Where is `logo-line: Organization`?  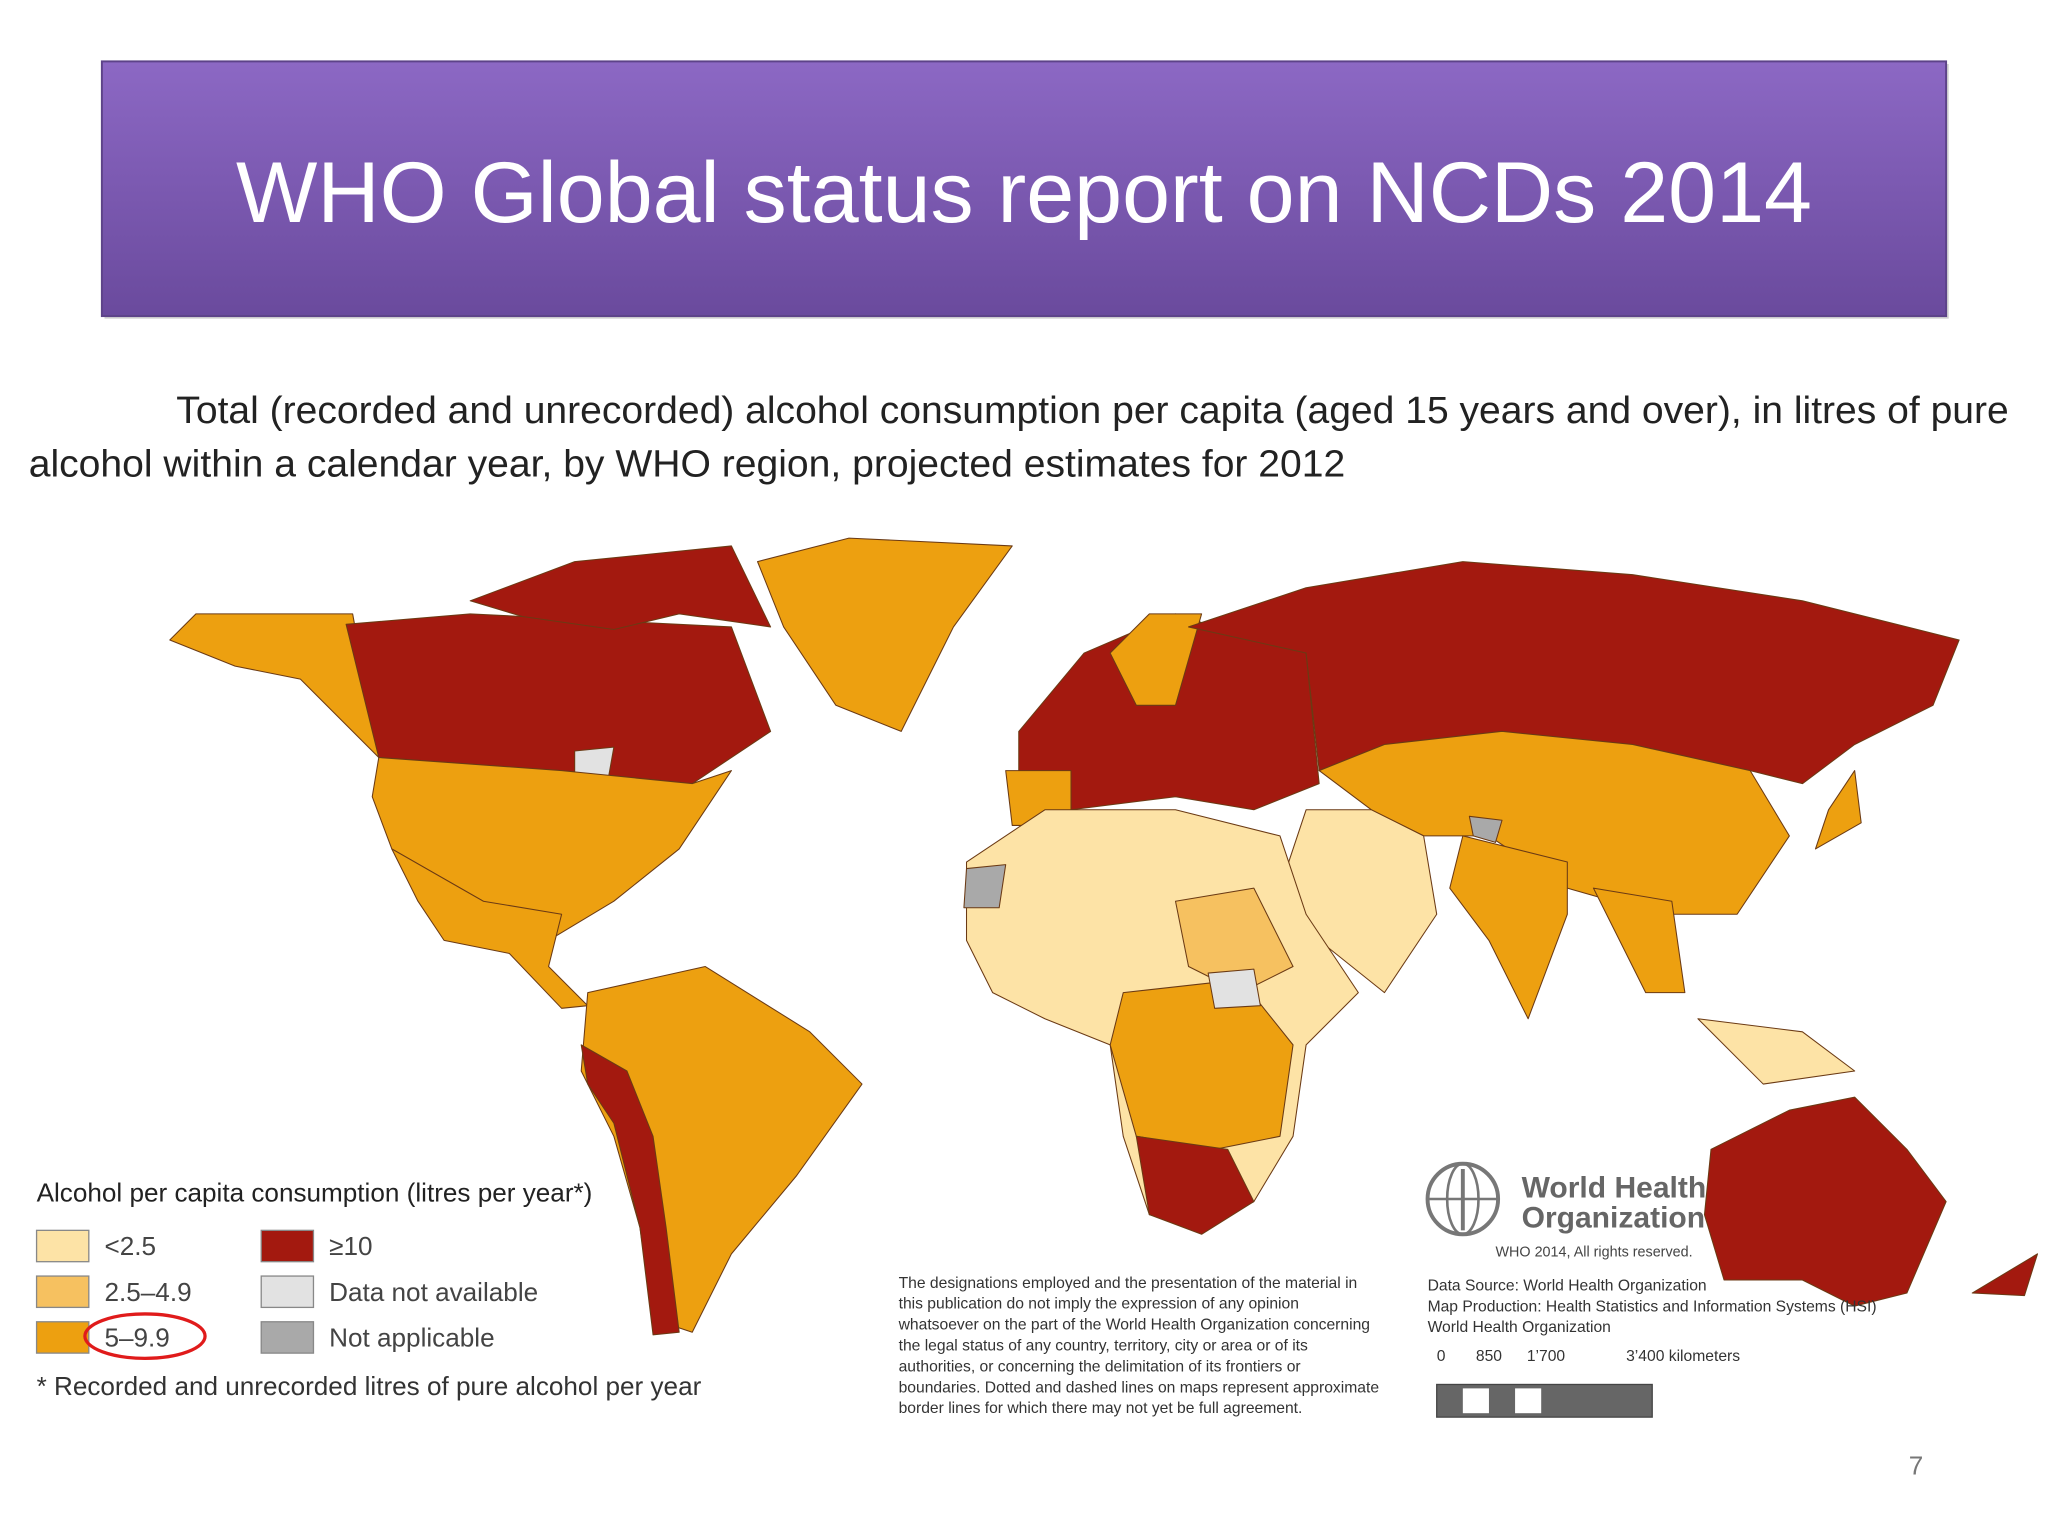
logo-line: Organization is located at coordinates (1614, 1218).